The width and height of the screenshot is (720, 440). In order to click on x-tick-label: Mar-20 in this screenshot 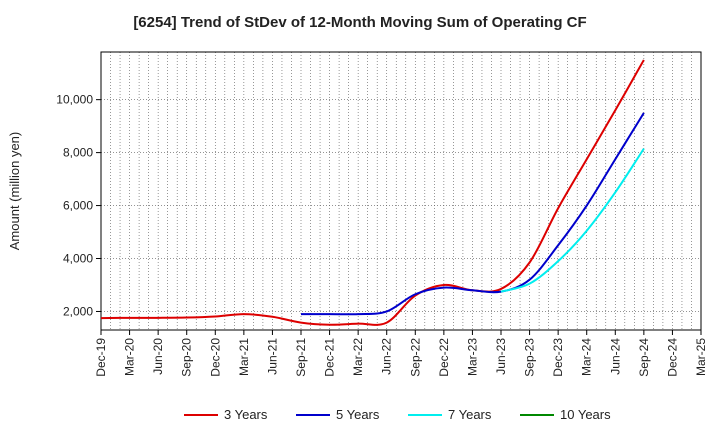, I will do `click(130, 357)`.